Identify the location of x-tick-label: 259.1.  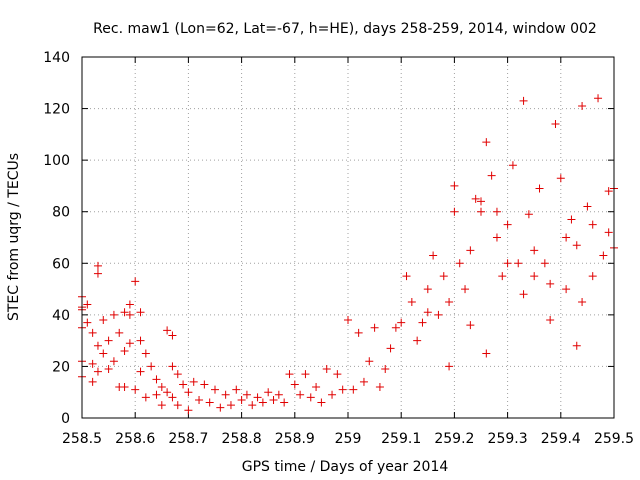
(401, 439).